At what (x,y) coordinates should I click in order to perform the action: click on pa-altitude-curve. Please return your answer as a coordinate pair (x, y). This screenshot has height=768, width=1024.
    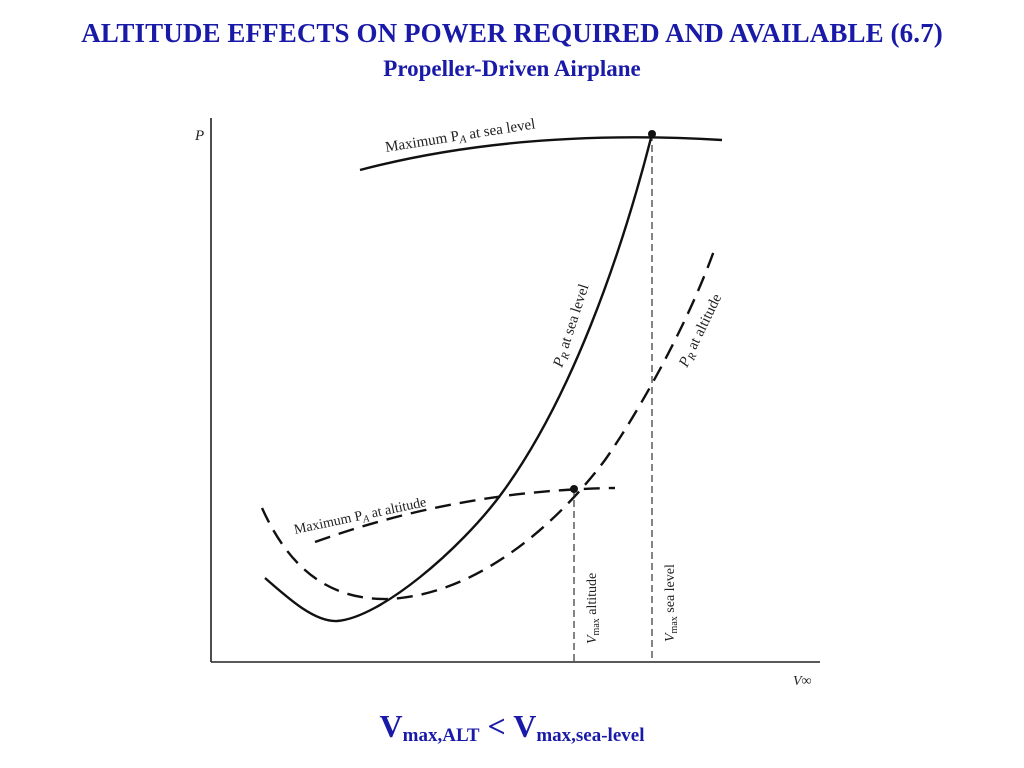
    Looking at the image, I should click on (465, 515).